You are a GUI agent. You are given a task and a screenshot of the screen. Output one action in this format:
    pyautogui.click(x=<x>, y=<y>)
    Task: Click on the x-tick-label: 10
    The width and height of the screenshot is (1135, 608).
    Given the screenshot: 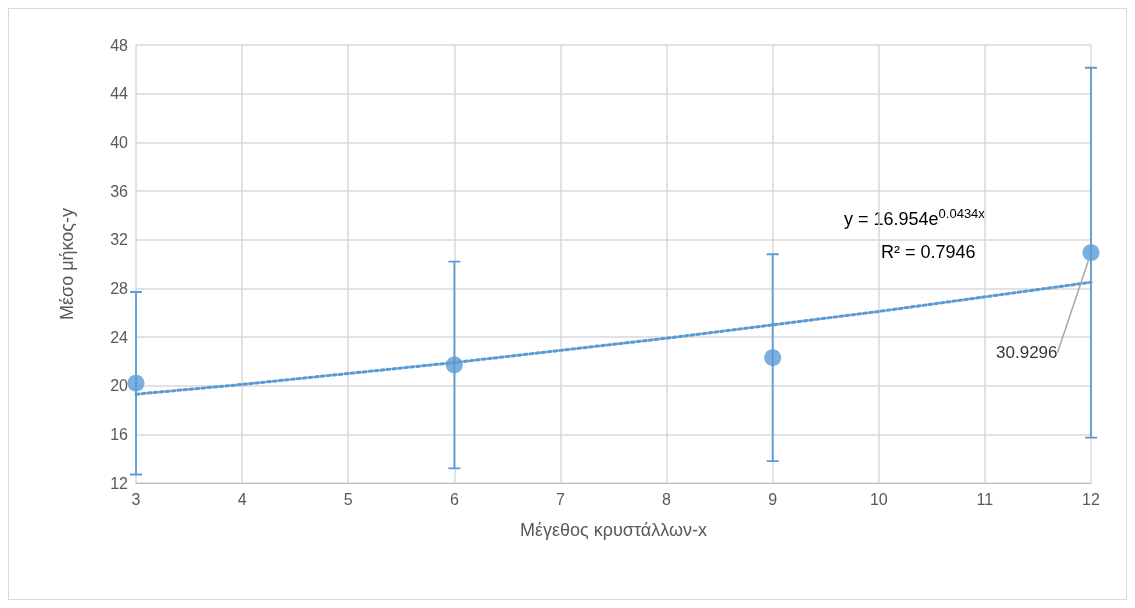 What is the action you would take?
    pyautogui.click(x=878, y=499)
    